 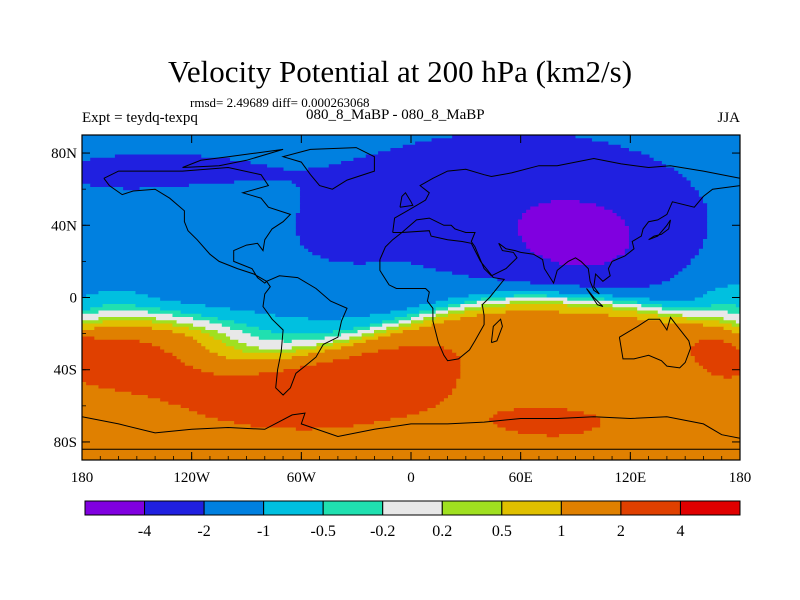 What do you see at coordinates (411, 478) in the screenshot?
I see `x-tick-label: 0` at bounding box center [411, 478].